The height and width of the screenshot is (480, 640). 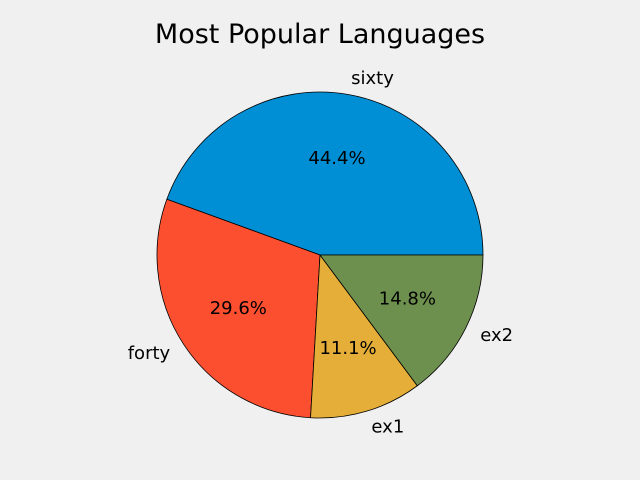 I want to click on slice-label-ex2: ex2, so click(x=496, y=335).